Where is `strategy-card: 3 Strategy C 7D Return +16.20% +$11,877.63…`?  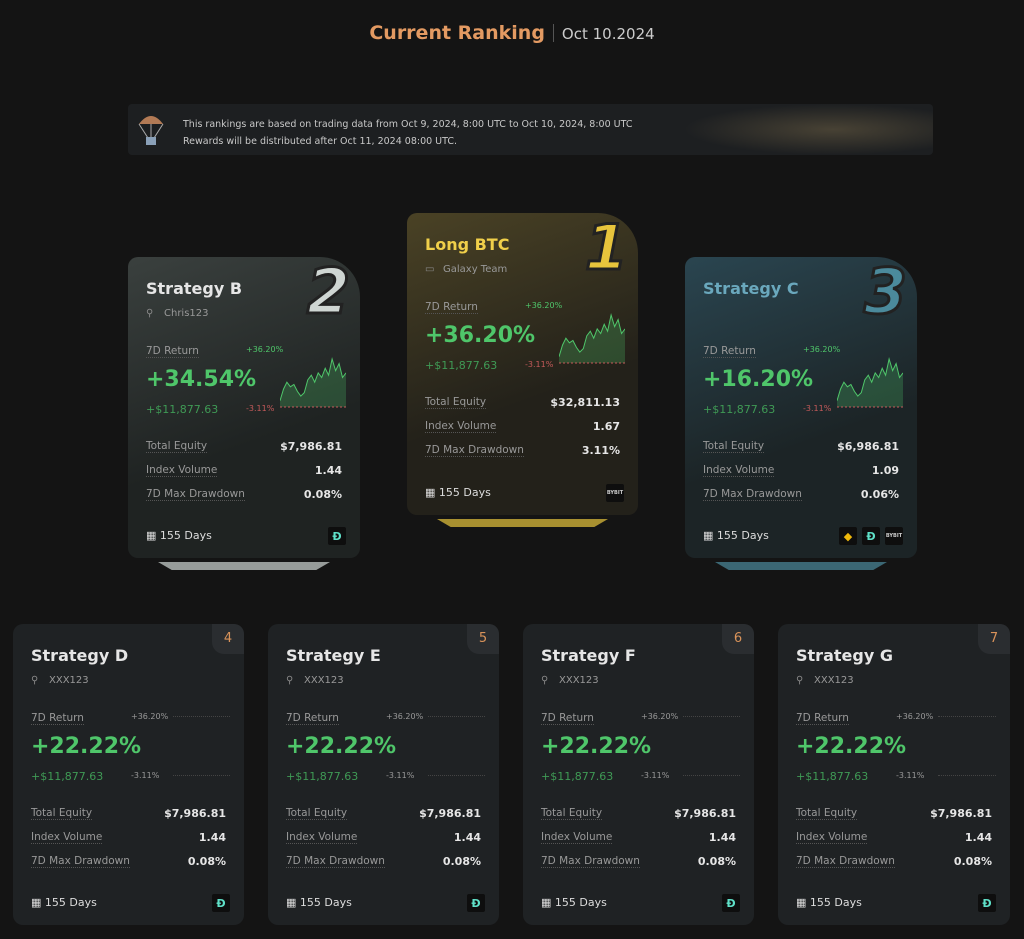
strategy-card: 3 Strategy C 7D Return +16.20% +$11,877.63… is located at coordinates (801, 412).